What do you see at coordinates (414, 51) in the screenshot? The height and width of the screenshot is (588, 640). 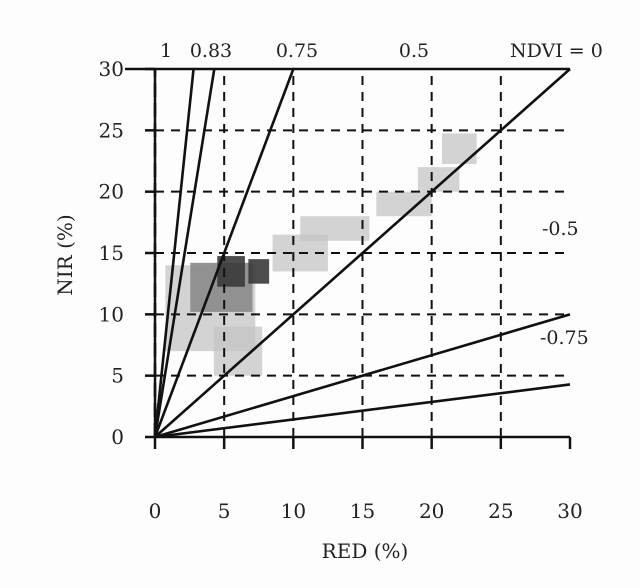 I see `ndvi-label-3: 0.5` at bounding box center [414, 51].